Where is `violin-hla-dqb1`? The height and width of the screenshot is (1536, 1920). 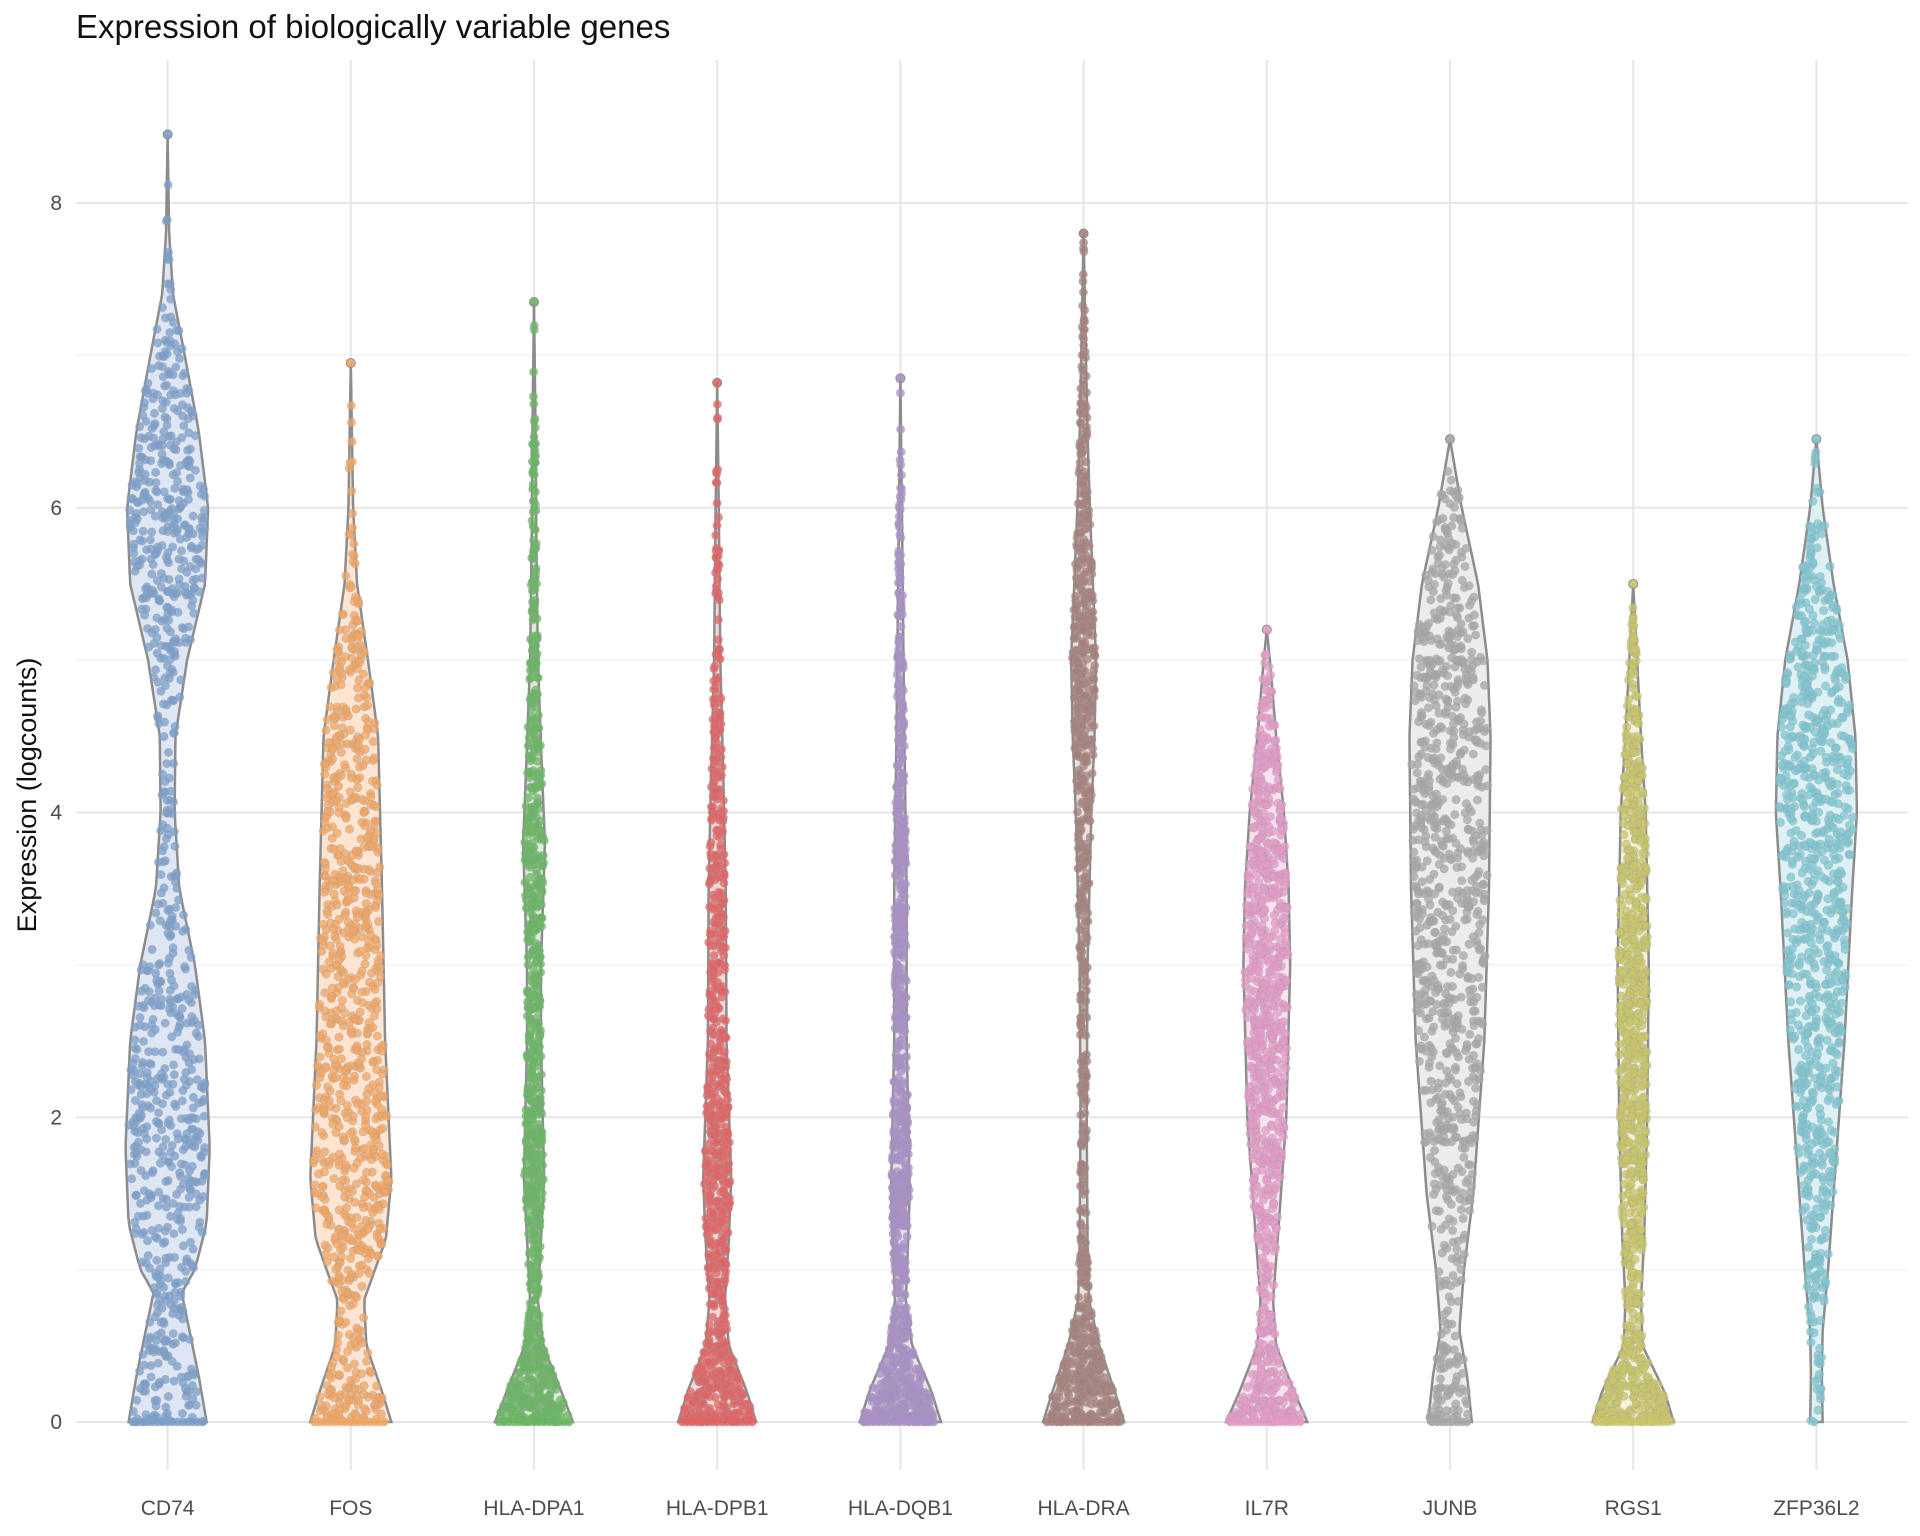
violin-hla-dqb1 is located at coordinates (900, 900).